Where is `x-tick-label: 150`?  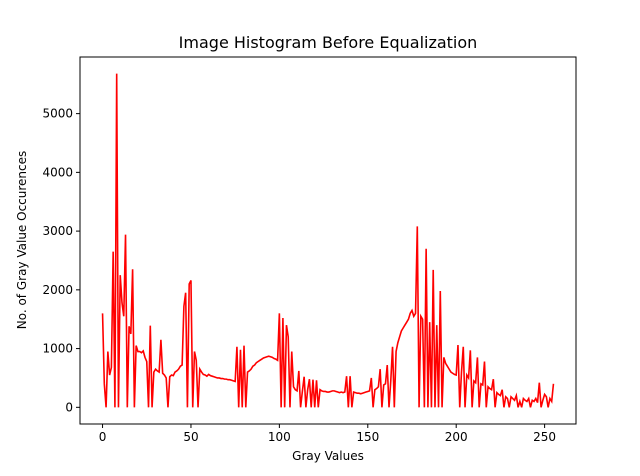 x-tick-label: 150 is located at coordinates (367, 437).